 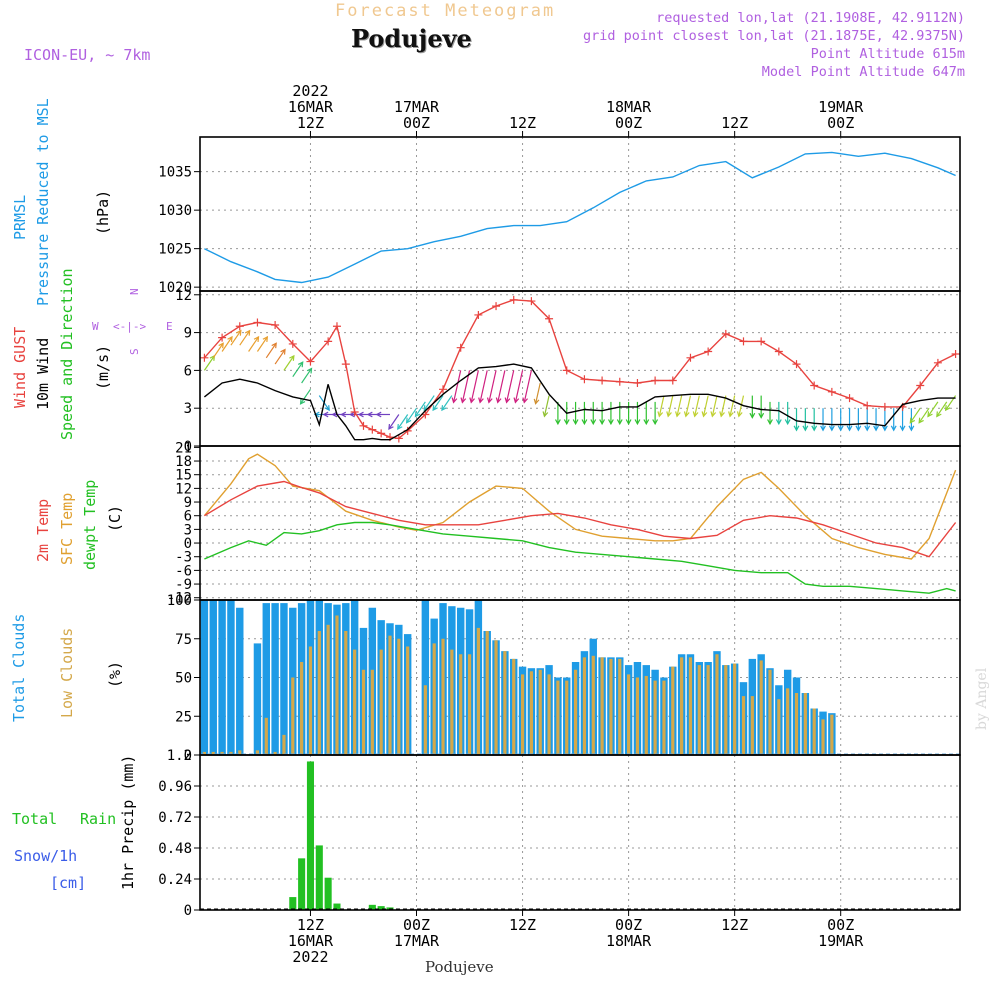 What do you see at coordinates (87, 55) in the screenshot?
I see `model-label: ICON-EU, ~ 7km` at bounding box center [87, 55].